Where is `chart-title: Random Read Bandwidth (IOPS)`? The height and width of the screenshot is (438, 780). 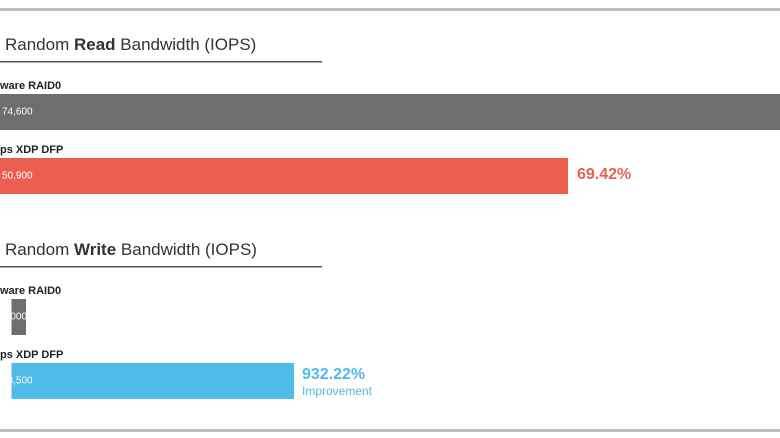 chart-title: Random Read Bandwidth (IOPS) is located at coordinates (130, 44).